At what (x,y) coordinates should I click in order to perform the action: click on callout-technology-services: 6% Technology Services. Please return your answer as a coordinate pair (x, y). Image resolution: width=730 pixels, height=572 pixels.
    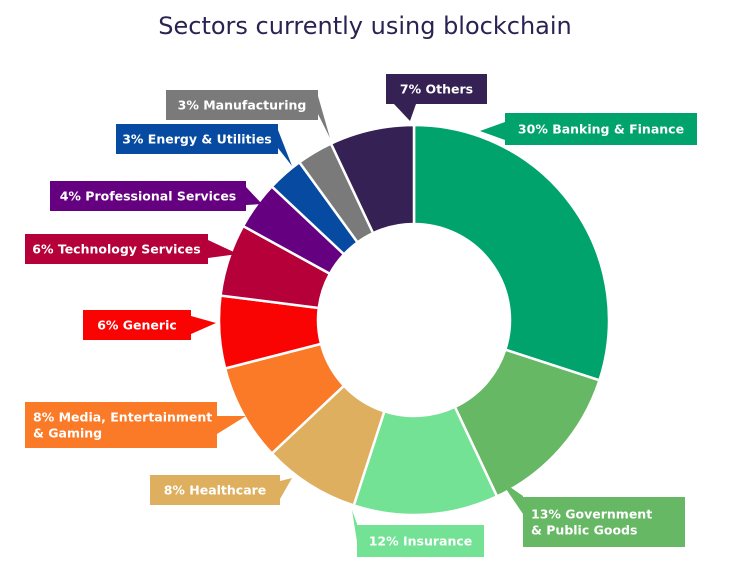
    Looking at the image, I should click on (131, 249).